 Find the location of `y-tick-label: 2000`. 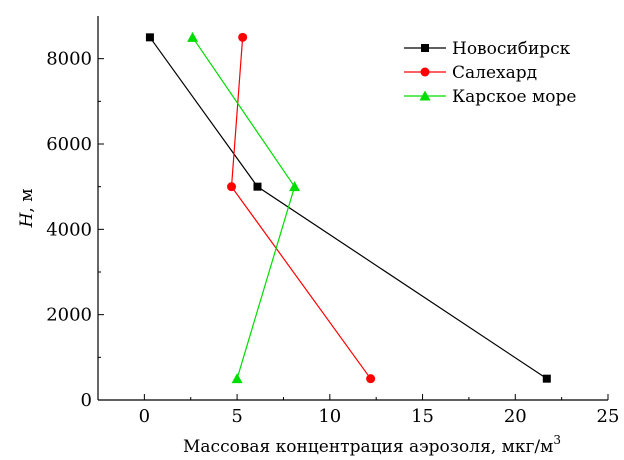

y-tick-label: 2000 is located at coordinates (69, 315).